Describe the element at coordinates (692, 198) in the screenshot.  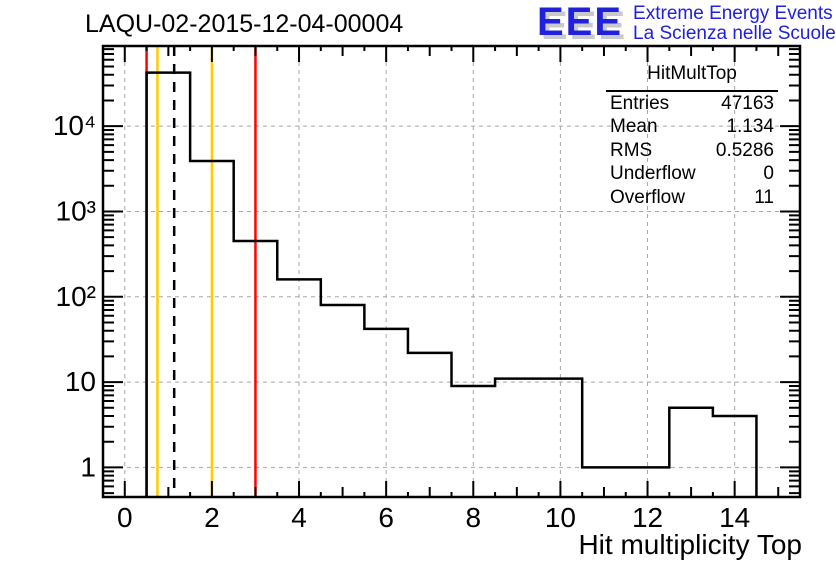
I see `stats-row: Overflow 11` at that location.